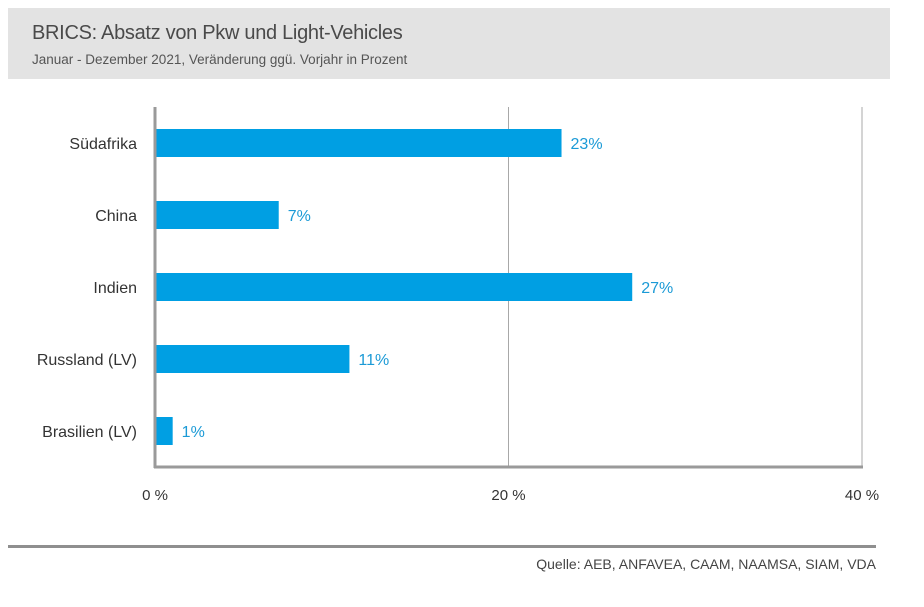 This screenshot has width=924, height=607. Describe the element at coordinates (862, 495) in the screenshot. I see `x-tick-label: 40 %` at that location.